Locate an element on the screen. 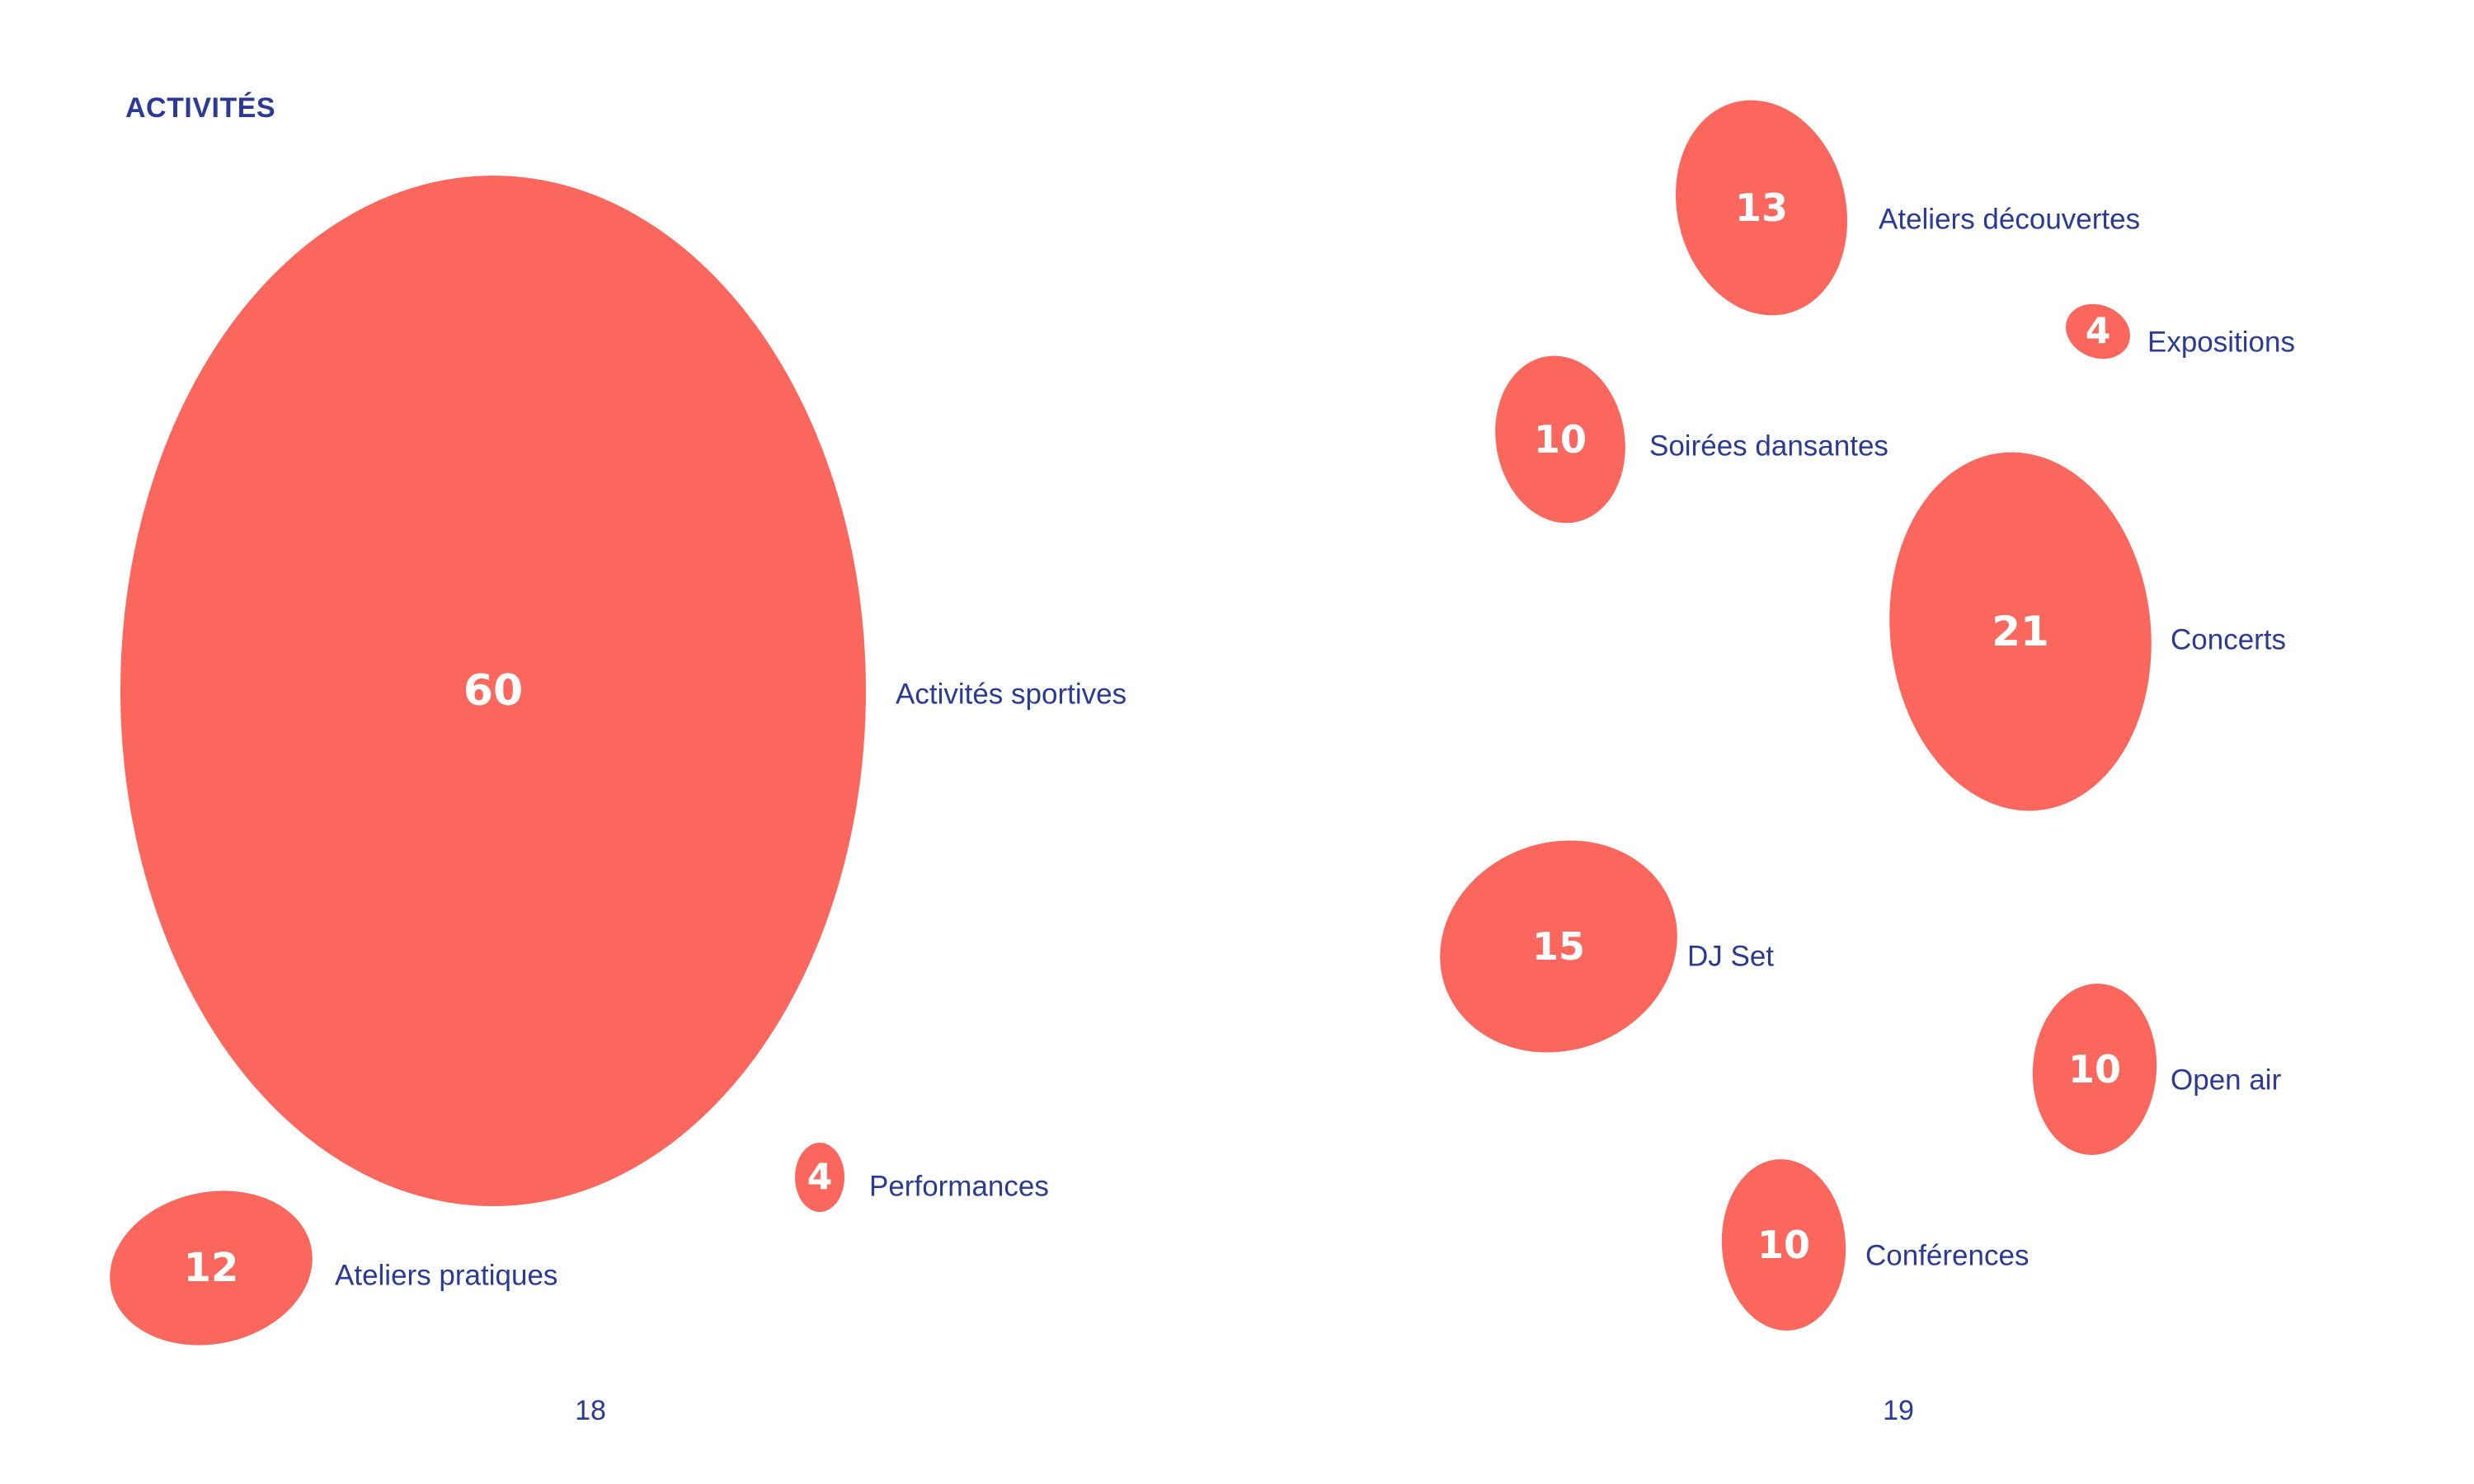  page-number-right: 19 is located at coordinates (1898, 1410).